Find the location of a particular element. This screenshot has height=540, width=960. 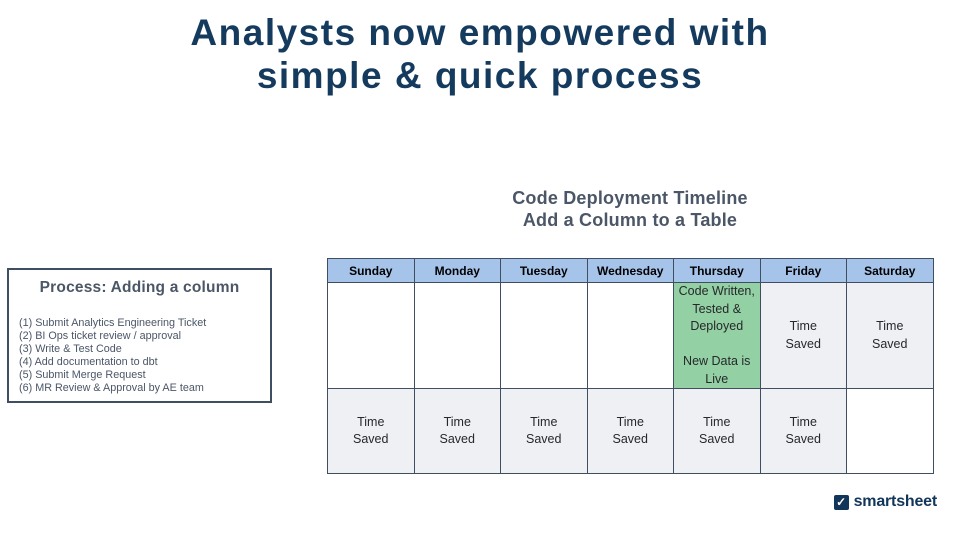

smartsheet-logo-text: smartsheet is located at coordinates (895, 501).